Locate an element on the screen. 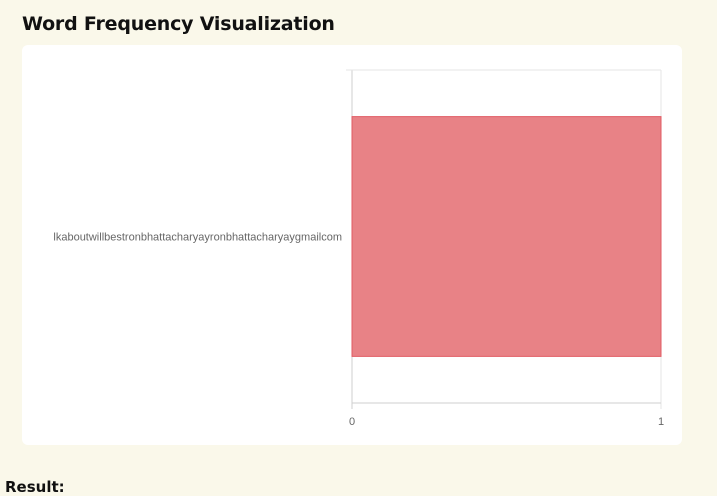  result-label: Result: is located at coordinates (35, 487).